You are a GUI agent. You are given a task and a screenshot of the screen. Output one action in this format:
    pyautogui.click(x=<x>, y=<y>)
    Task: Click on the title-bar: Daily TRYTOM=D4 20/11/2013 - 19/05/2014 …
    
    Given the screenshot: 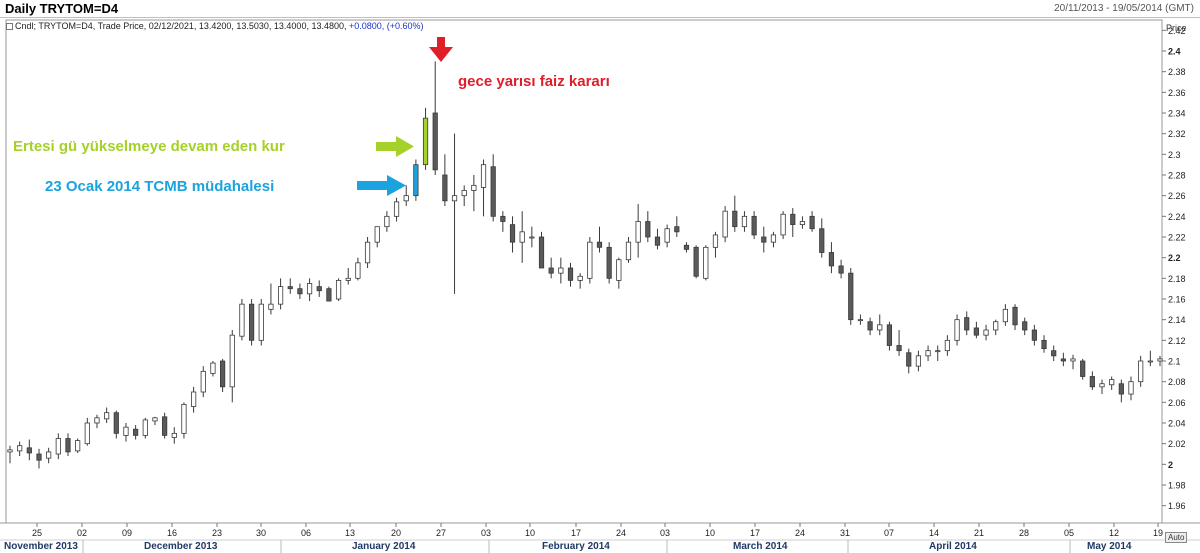 What is the action you would take?
    pyautogui.click(x=600, y=9)
    